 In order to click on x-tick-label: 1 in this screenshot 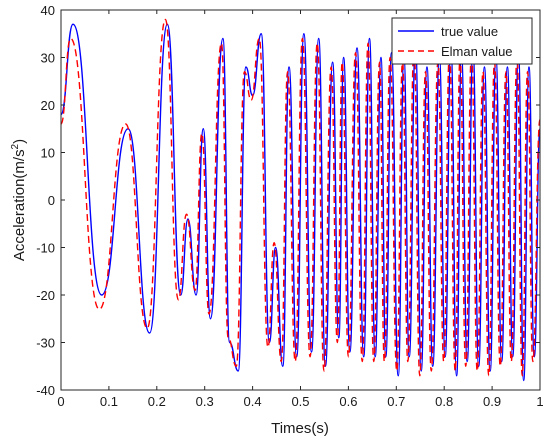, I will do `click(539, 401)`.